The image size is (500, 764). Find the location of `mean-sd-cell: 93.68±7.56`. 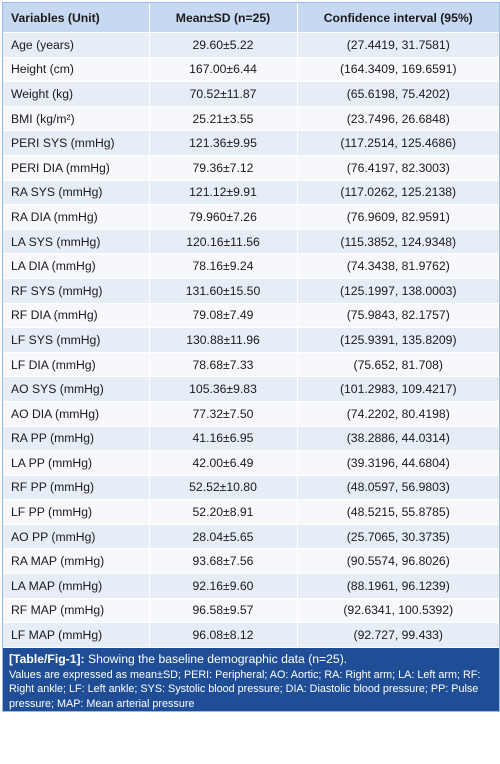

mean-sd-cell: 93.68±7.56 is located at coordinates (223, 561).